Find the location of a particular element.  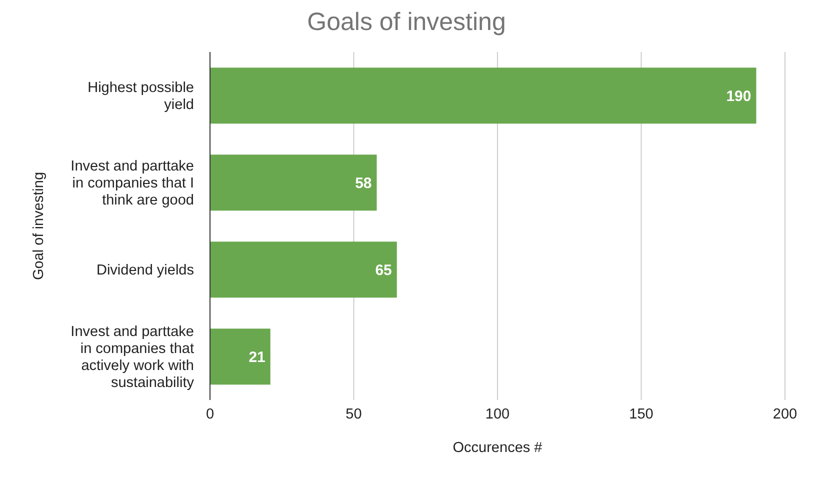

x-axis-title: Occurences # is located at coordinates (497, 448).